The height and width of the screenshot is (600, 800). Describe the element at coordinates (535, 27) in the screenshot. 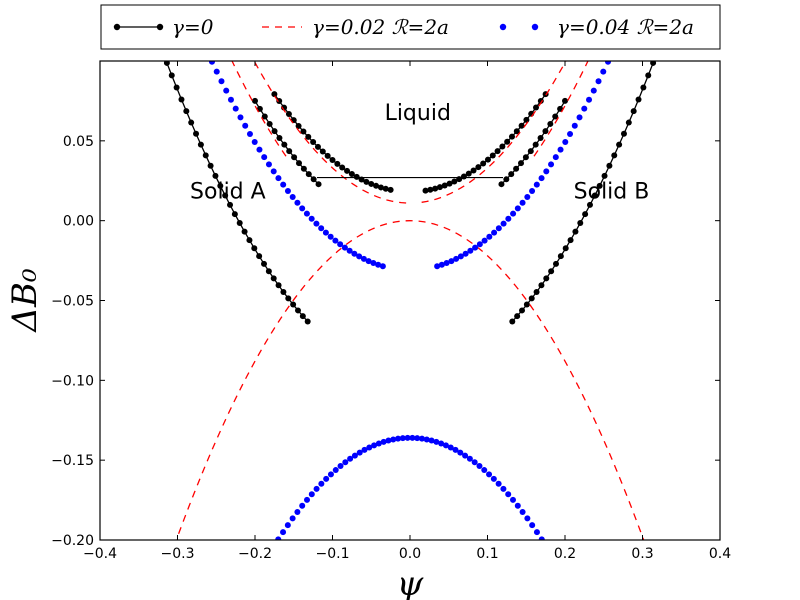

I see `legend-swatch-gamma-0-04-dot` at that location.